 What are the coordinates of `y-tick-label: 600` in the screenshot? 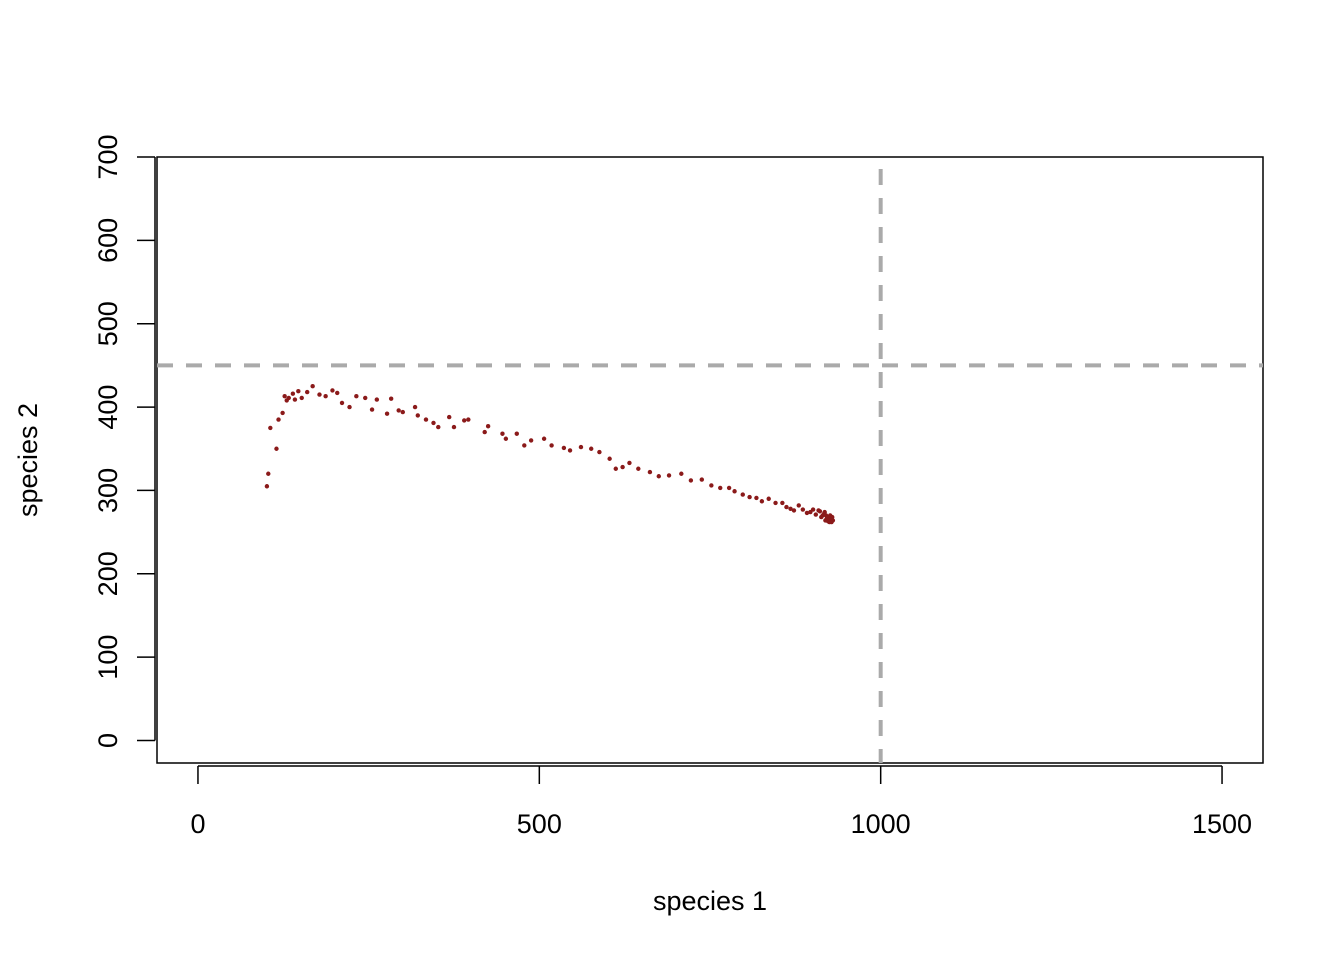 It's located at (108, 240).